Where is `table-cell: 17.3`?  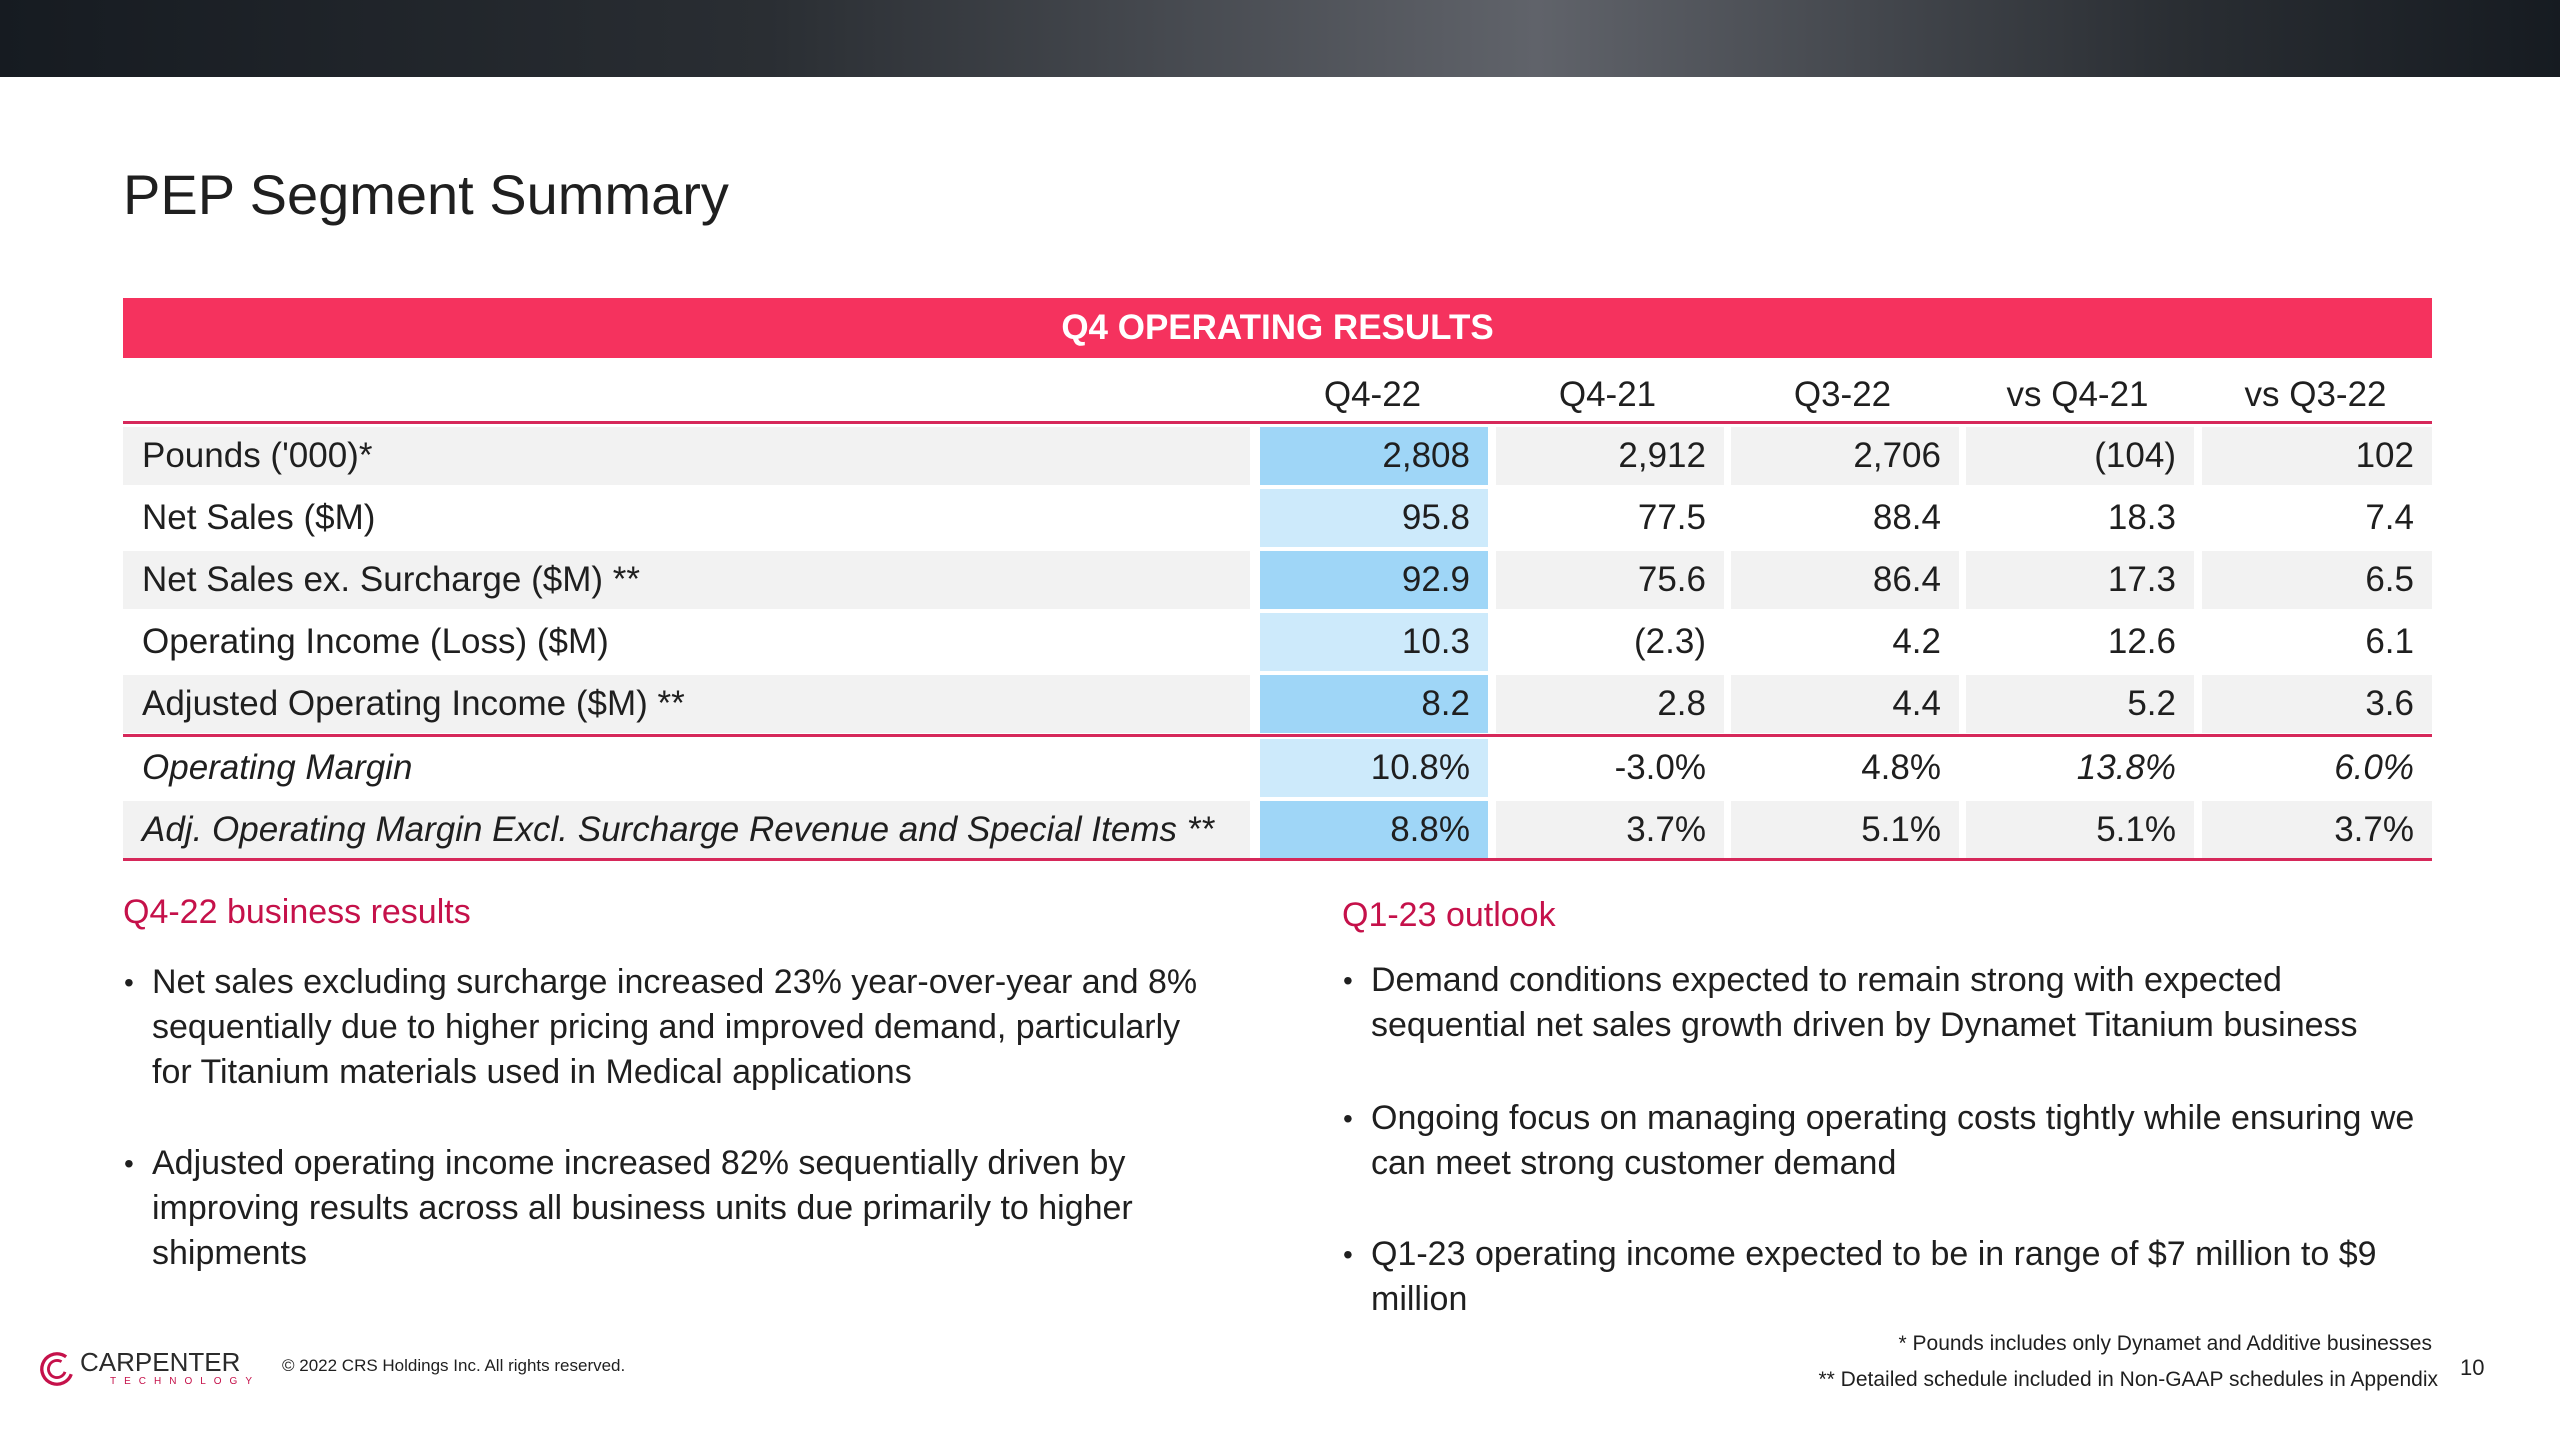 table-cell: 17.3 is located at coordinates (2080, 580).